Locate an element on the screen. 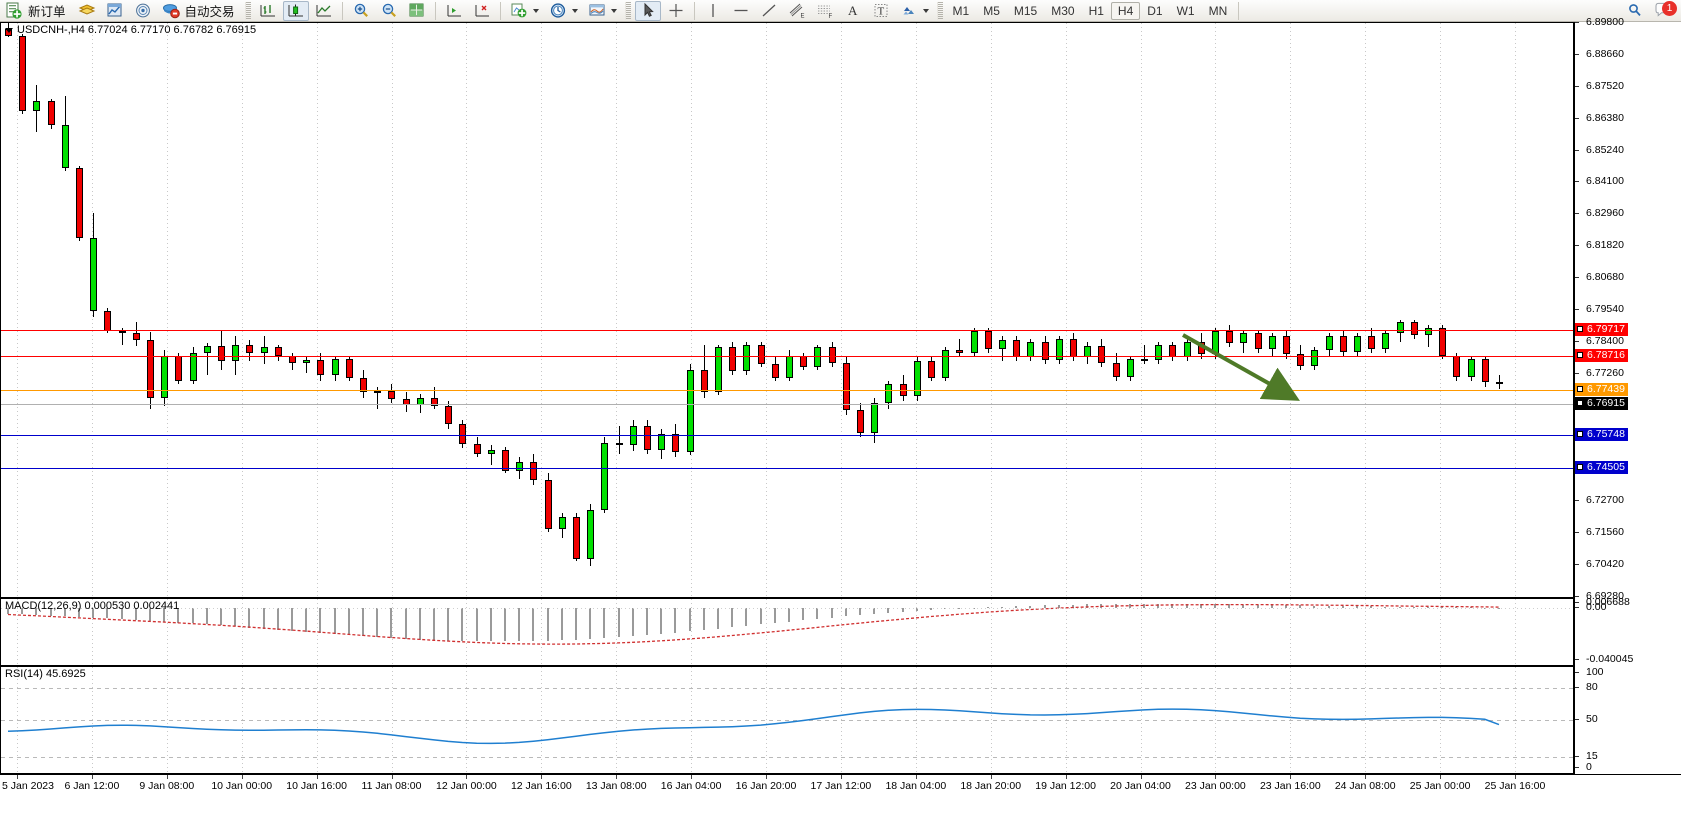 This screenshot has height=830, width=1681. zoom-in-button is located at coordinates (361, 11).